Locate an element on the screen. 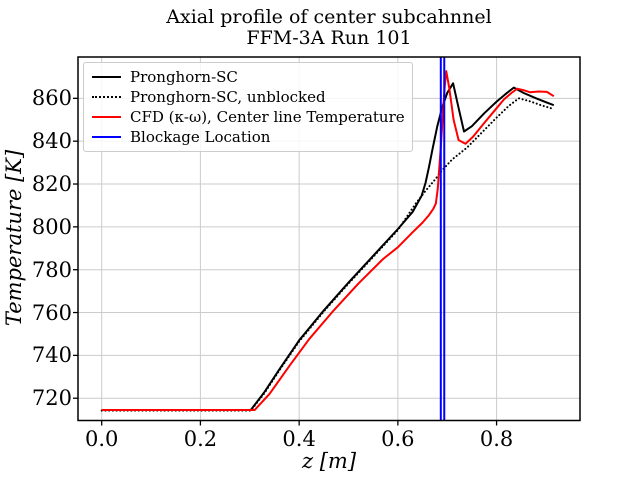  legend-item-pronghorn-sc-unblocked: Pronghorn-SC, unblocked is located at coordinates (248, 97).